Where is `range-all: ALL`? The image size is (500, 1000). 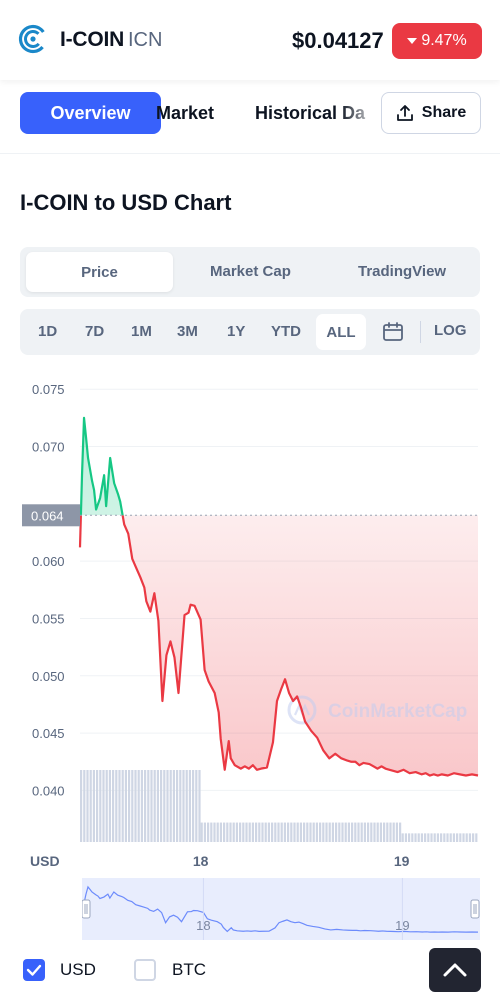 range-all: ALL is located at coordinates (341, 332).